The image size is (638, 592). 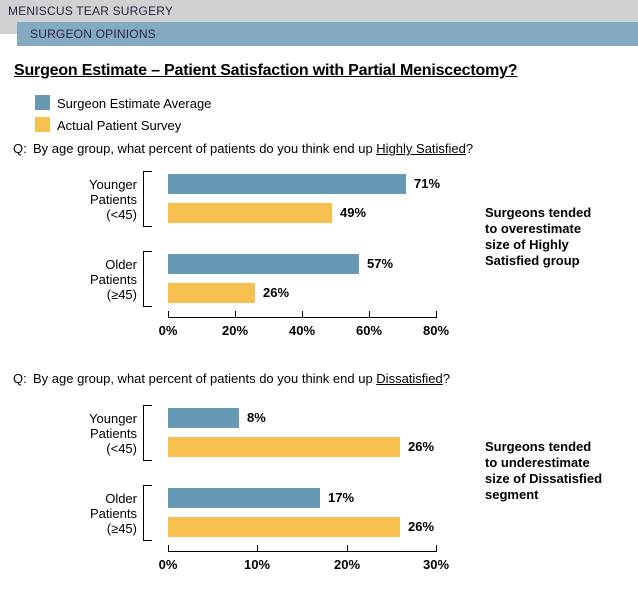 What do you see at coordinates (257, 564) in the screenshot?
I see `axis-tick-label: 10%` at bounding box center [257, 564].